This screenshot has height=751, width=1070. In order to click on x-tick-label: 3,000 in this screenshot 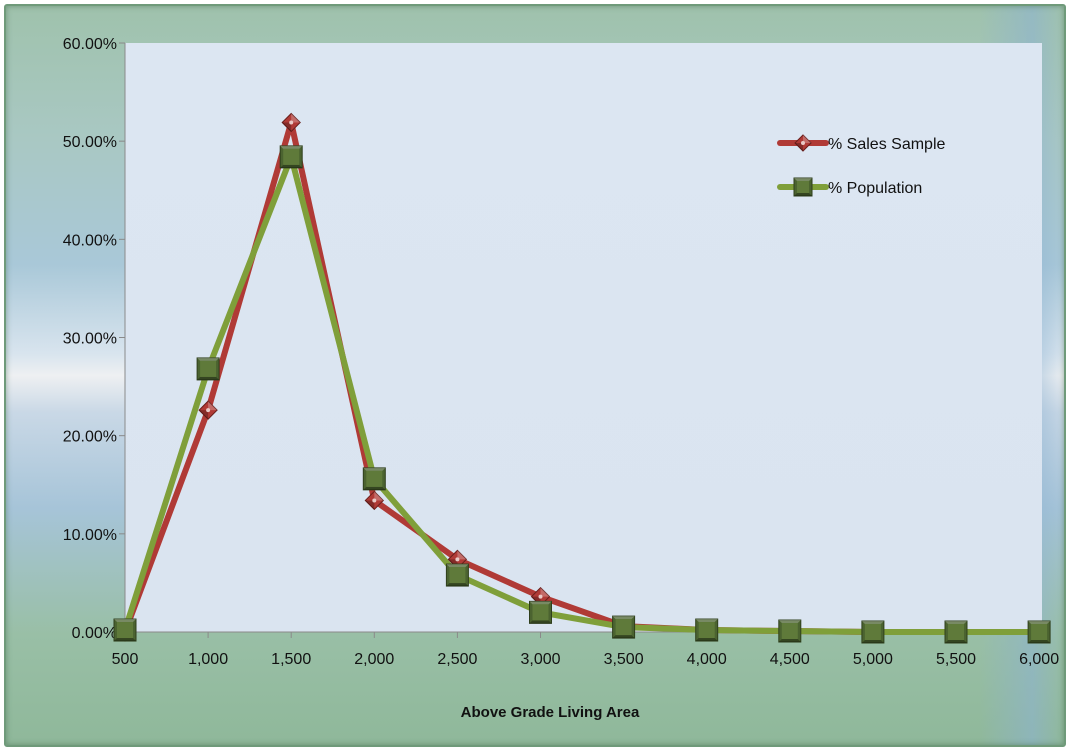, I will do `click(540, 659)`.